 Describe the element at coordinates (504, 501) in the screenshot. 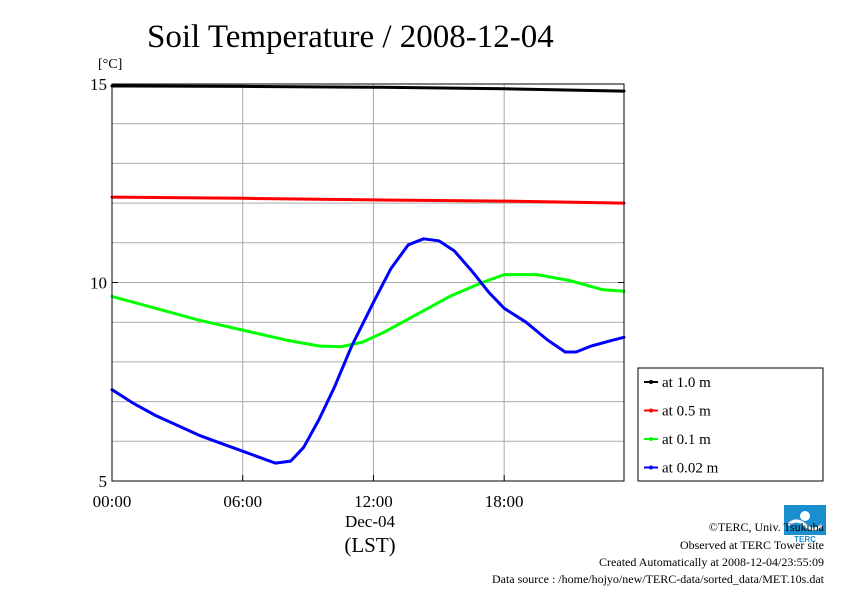

I see `x-tick-label: 18:00` at that location.